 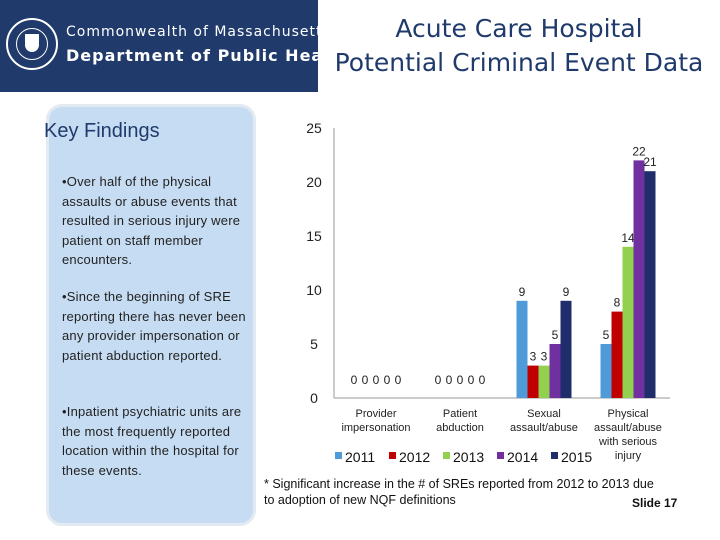 What do you see at coordinates (314, 344) in the screenshot?
I see `y-tick-label: 5` at bounding box center [314, 344].